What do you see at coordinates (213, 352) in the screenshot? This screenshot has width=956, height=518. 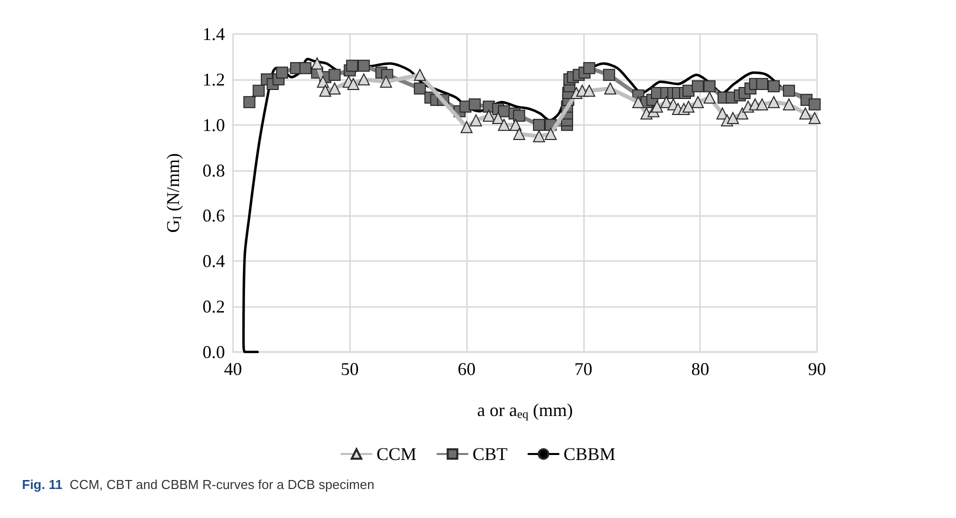 I see `y-tick-label: 0.0` at bounding box center [213, 352].